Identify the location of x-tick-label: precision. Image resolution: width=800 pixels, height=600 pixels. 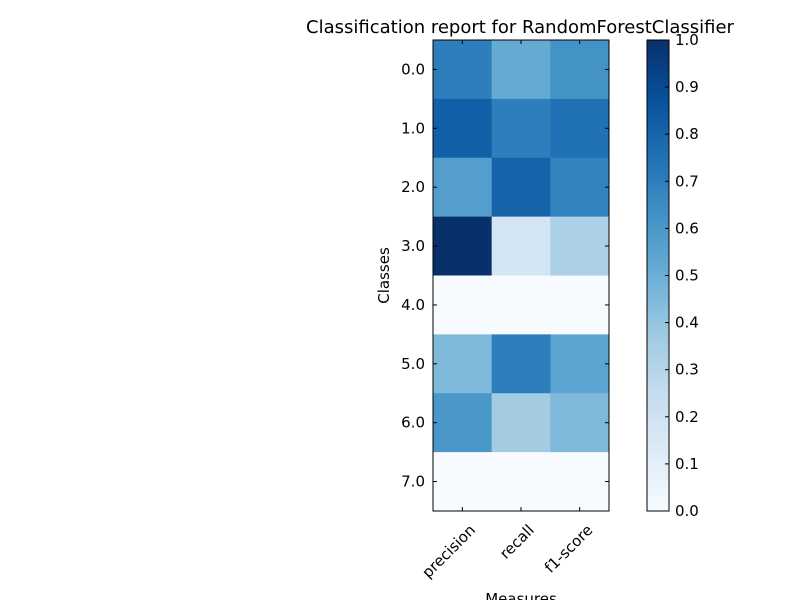
(449, 551).